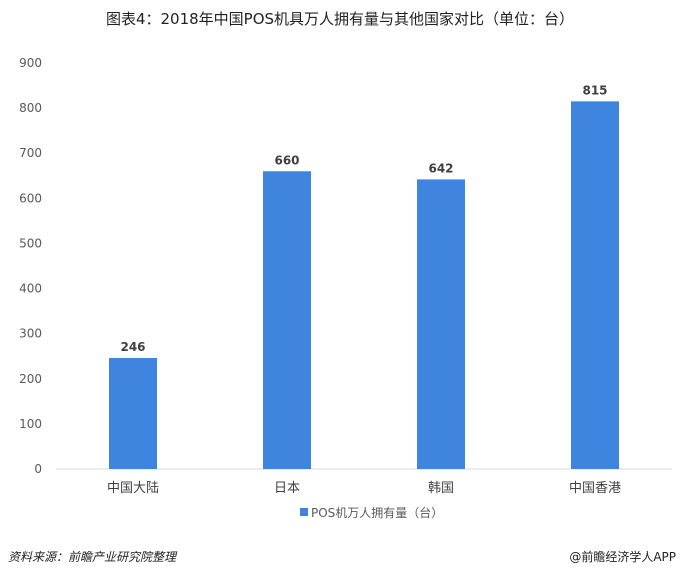 The image size is (680, 577). I want to click on y-tick-label: 700, so click(30, 153).